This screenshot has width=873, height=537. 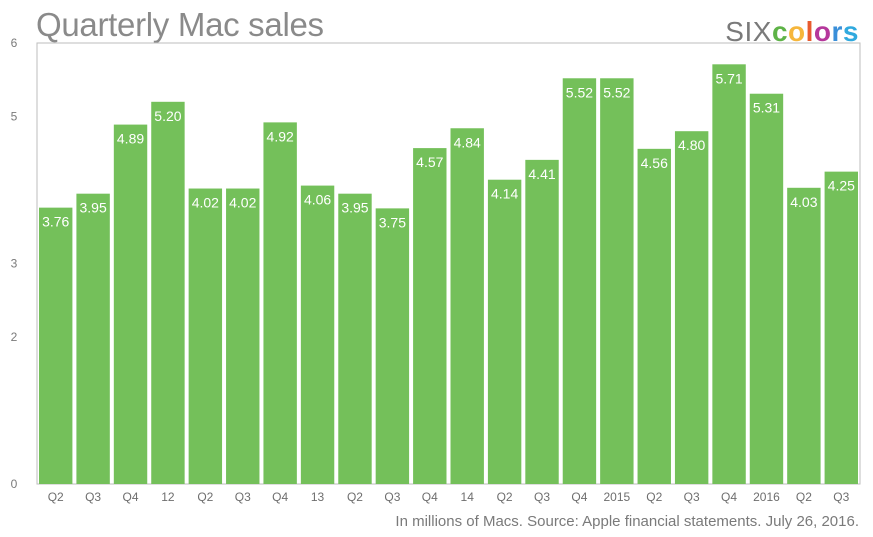 I want to click on bar-value-label: 4.41, so click(x=541, y=174).